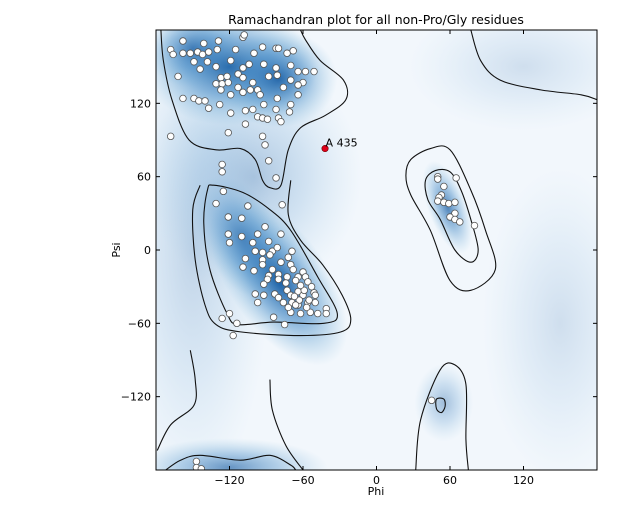 The width and height of the screenshot is (641, 526). What do you see at coordinates (376, 491) in the screenshot?
I see `x-axis-label: Phi` at bounding box center [376, 491].